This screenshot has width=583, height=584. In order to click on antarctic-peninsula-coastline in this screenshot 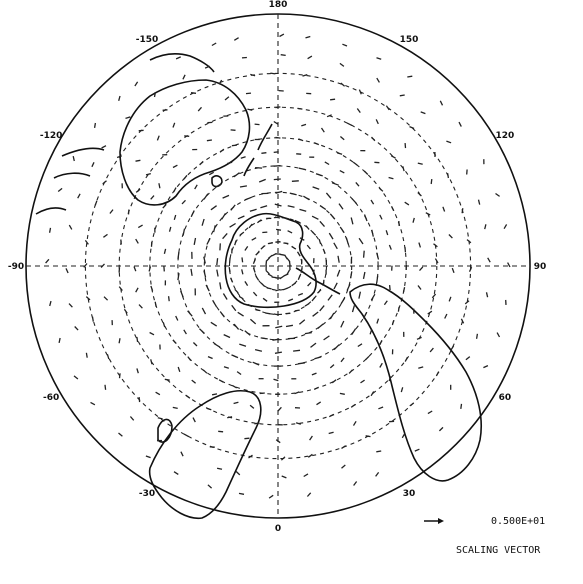, I will do `click(318, 281)`.